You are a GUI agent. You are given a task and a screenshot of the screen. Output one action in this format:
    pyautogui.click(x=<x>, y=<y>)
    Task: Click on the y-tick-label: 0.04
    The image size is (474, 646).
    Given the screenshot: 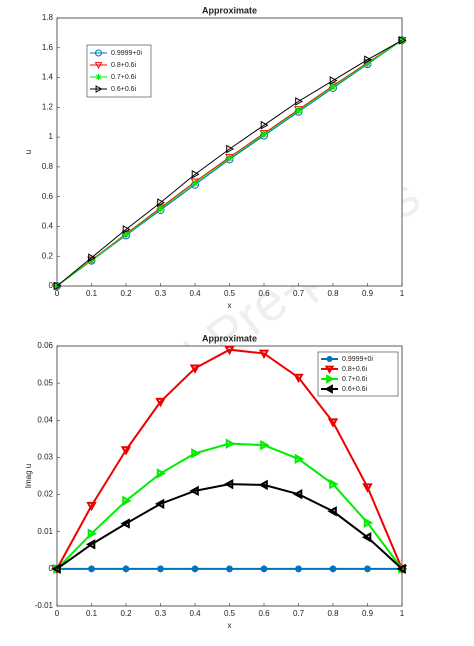 What is the action you would take?
    pyautogui.click(x=45, y=419)
    